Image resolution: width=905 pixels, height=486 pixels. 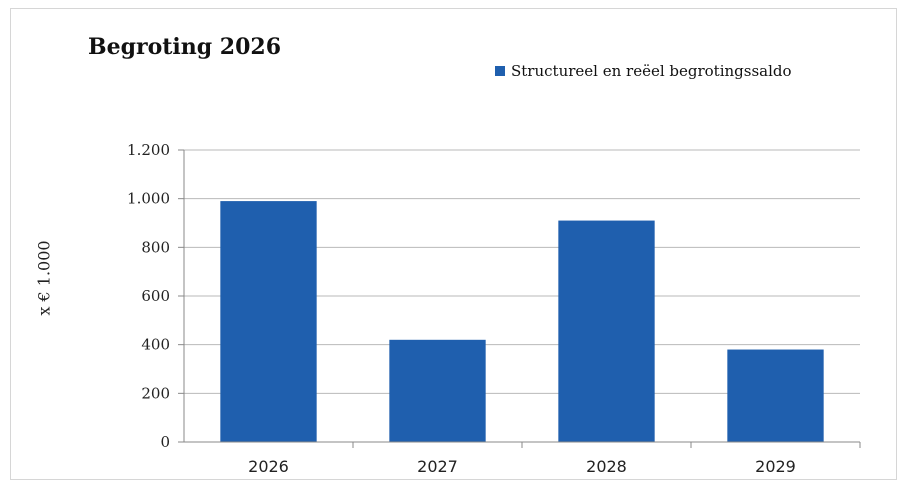 I want to click on y-tick-label: 600, so click(x=155, y=296).